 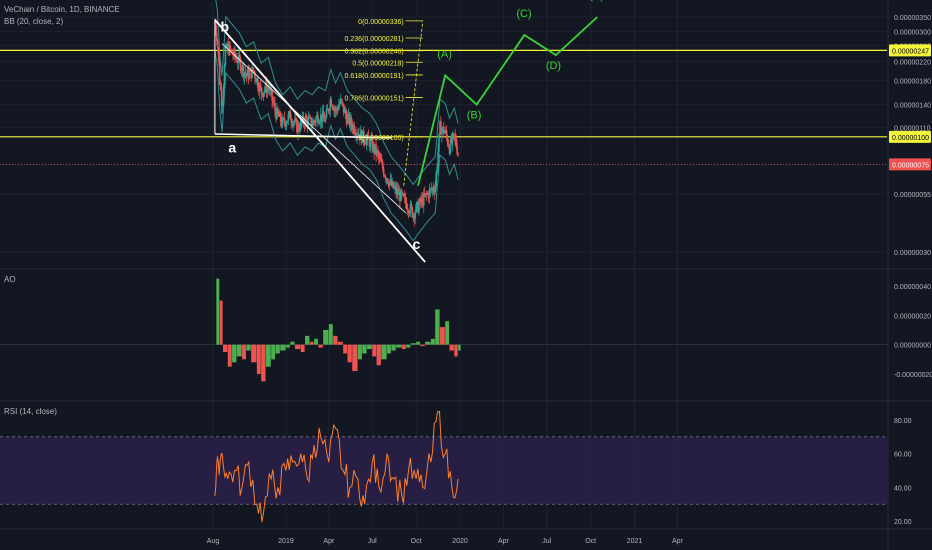 What do you see at coordinates (286, 541) in the screenshot?
I see `x-axis-tick: 2019` at bounding box center [286, 541].